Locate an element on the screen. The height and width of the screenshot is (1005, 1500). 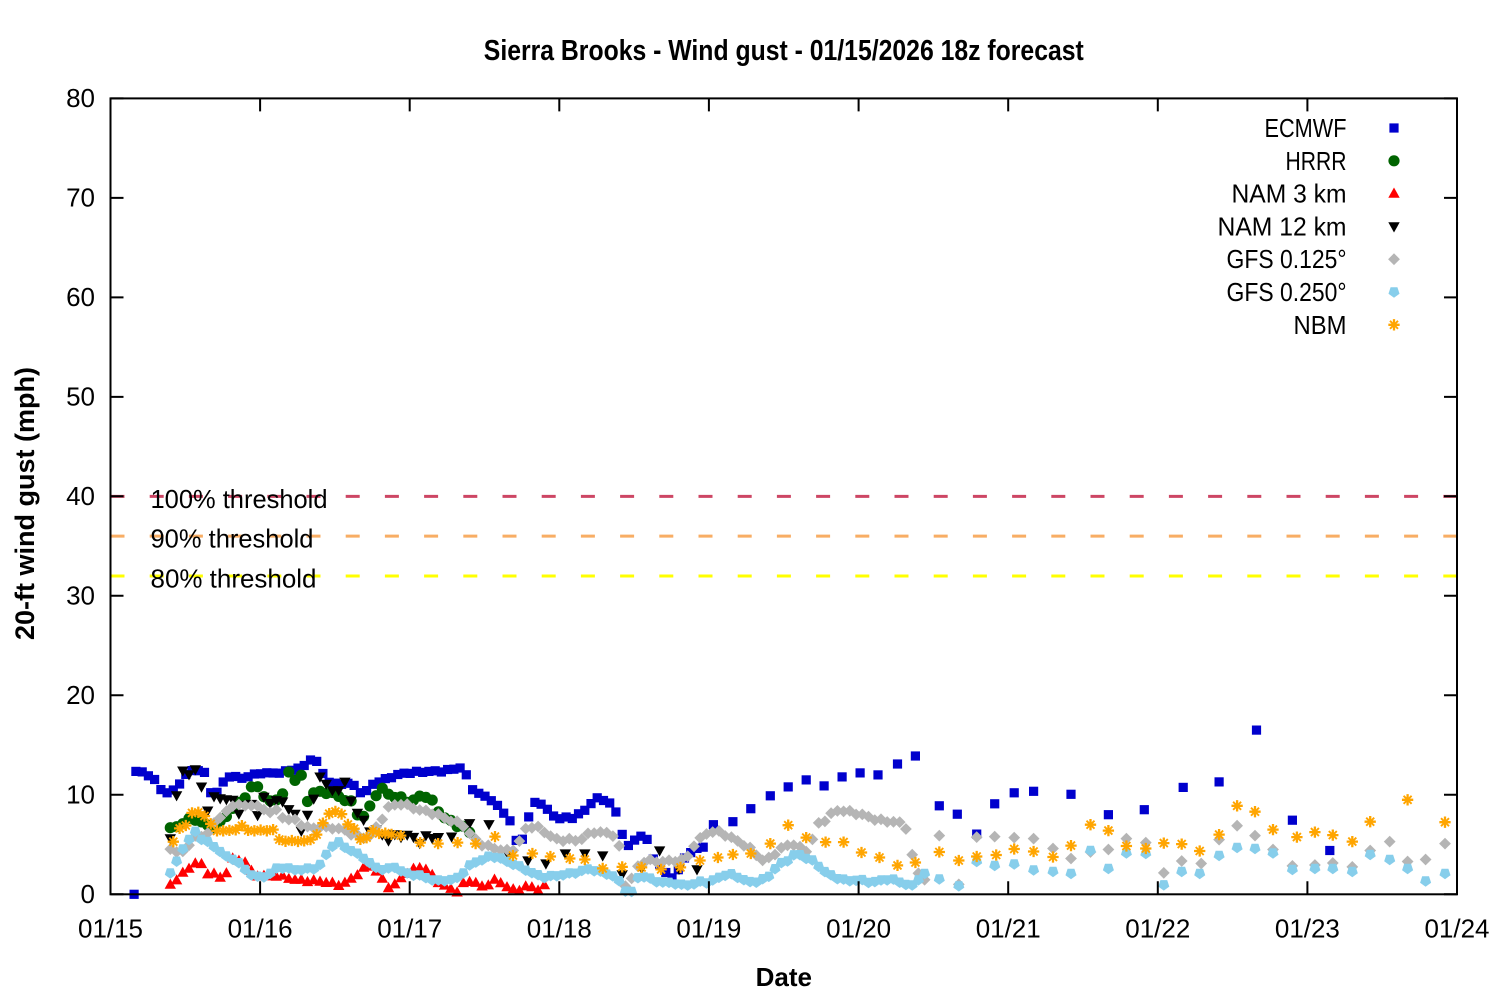
svg-text: 80% threshold is located at coordinates (234, 578).